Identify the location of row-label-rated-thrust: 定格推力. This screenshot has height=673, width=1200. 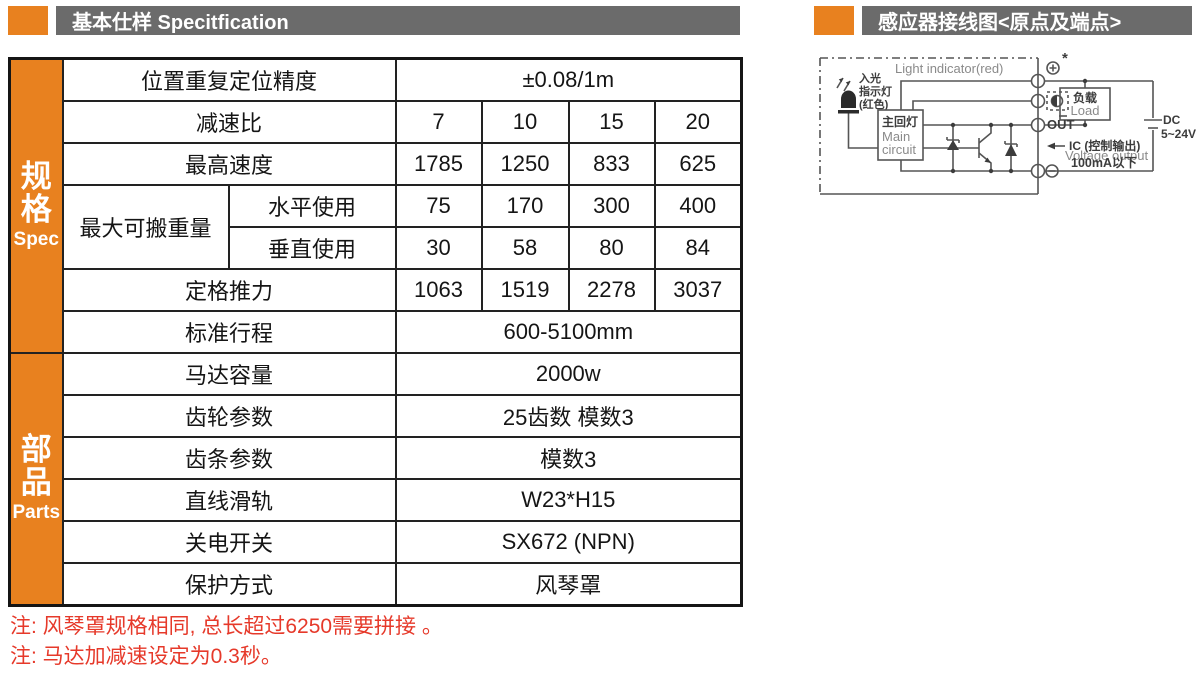
(229, 290).